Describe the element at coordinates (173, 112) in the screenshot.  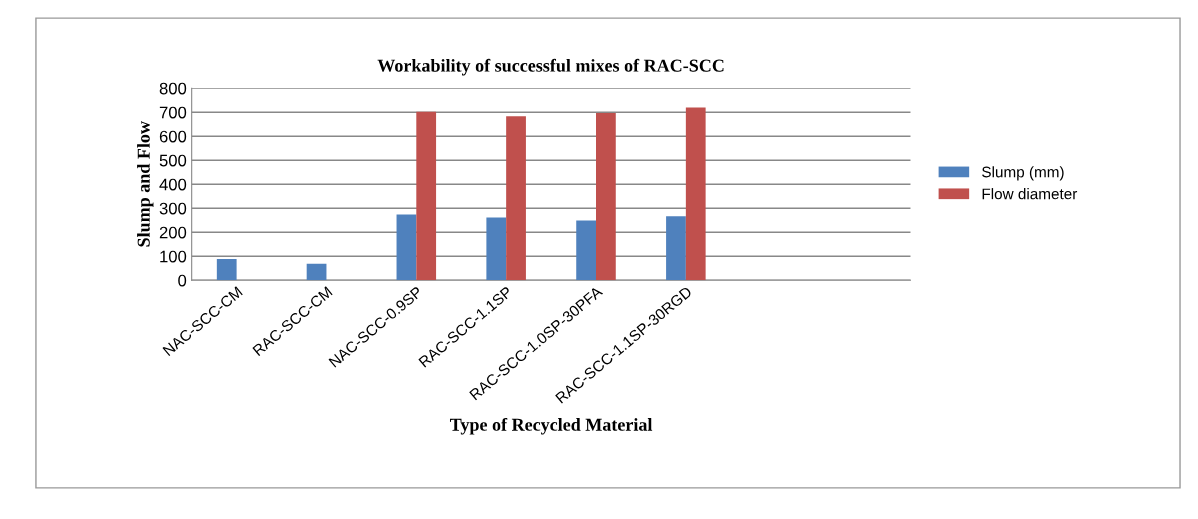
I see `y-tick-label: 700` at that location.